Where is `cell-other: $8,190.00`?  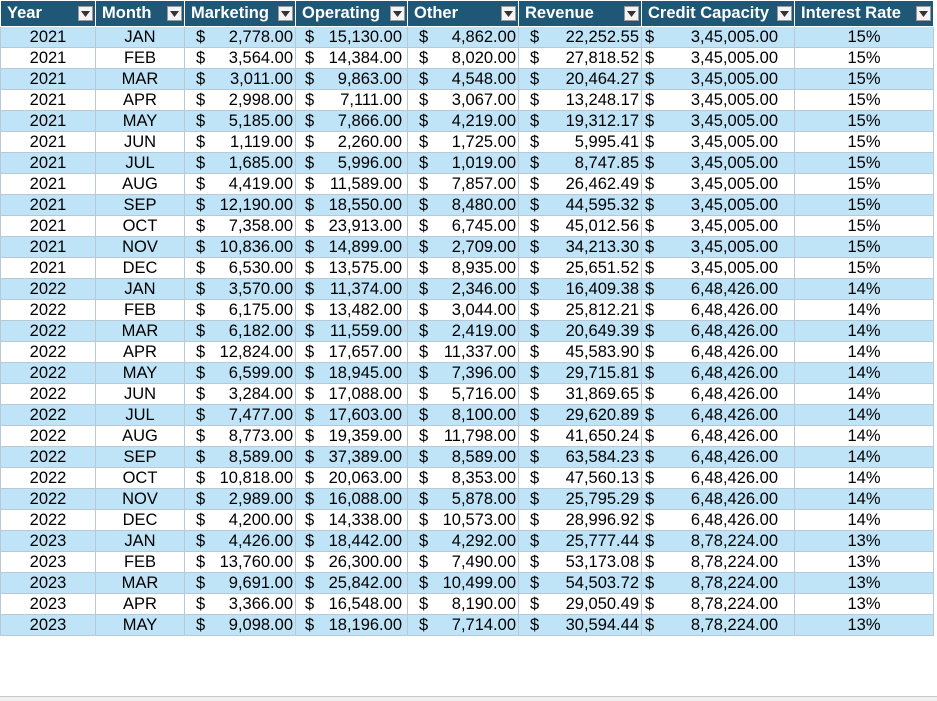 cell-other: $8,190.00 is located at coordinates (463, 604).